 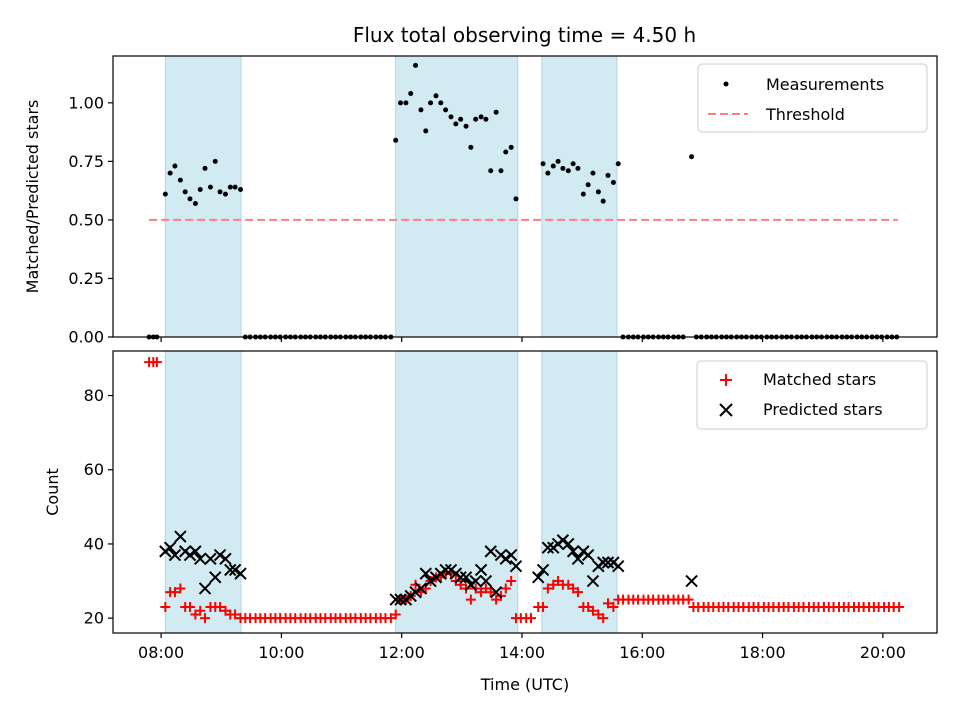 What do you see at coordinates (94, 618) in the screenshot?
I see `bottom-y-tick-label: 20` at bounding box center [94, 618].